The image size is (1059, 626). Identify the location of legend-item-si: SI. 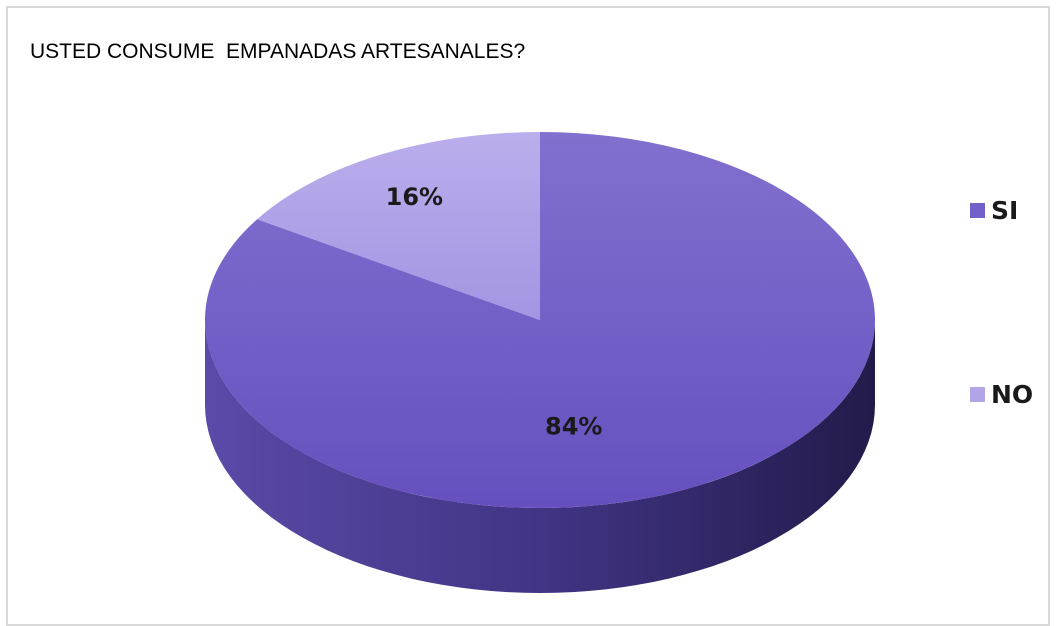
(994, 210).